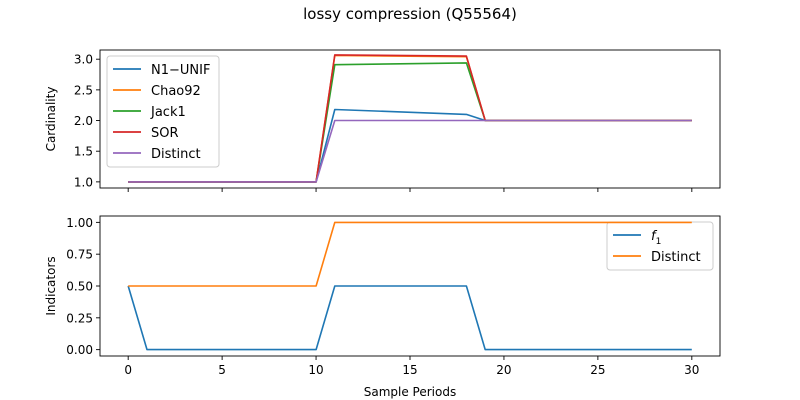  I want to click on x-axis-label: Sample Periods, so click(410, 392).